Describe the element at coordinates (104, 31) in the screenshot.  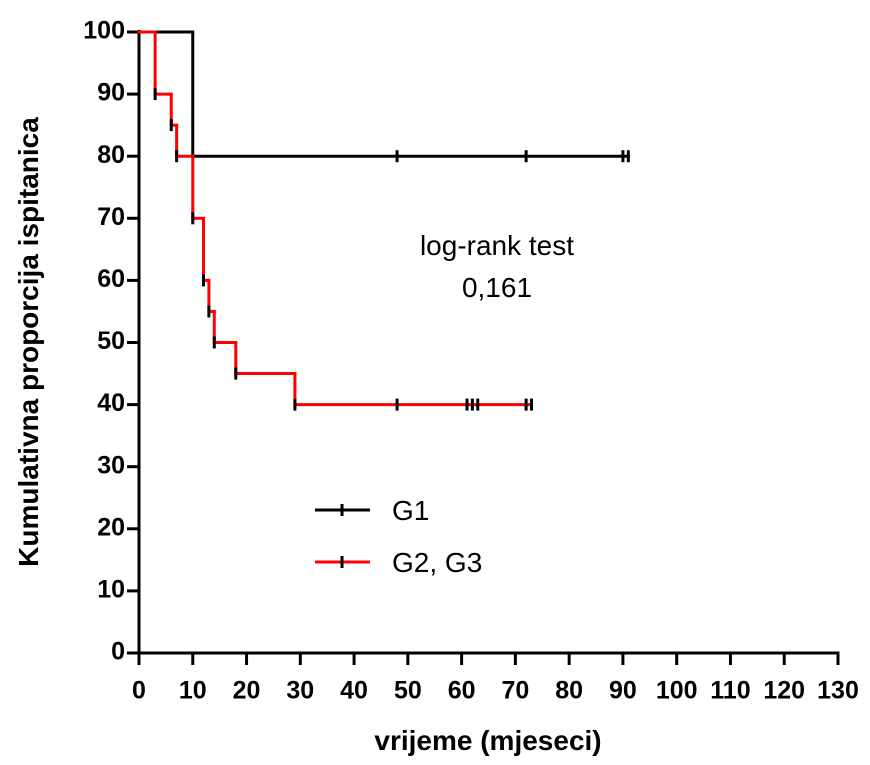
I see `y-tick-label: 100` at that location.